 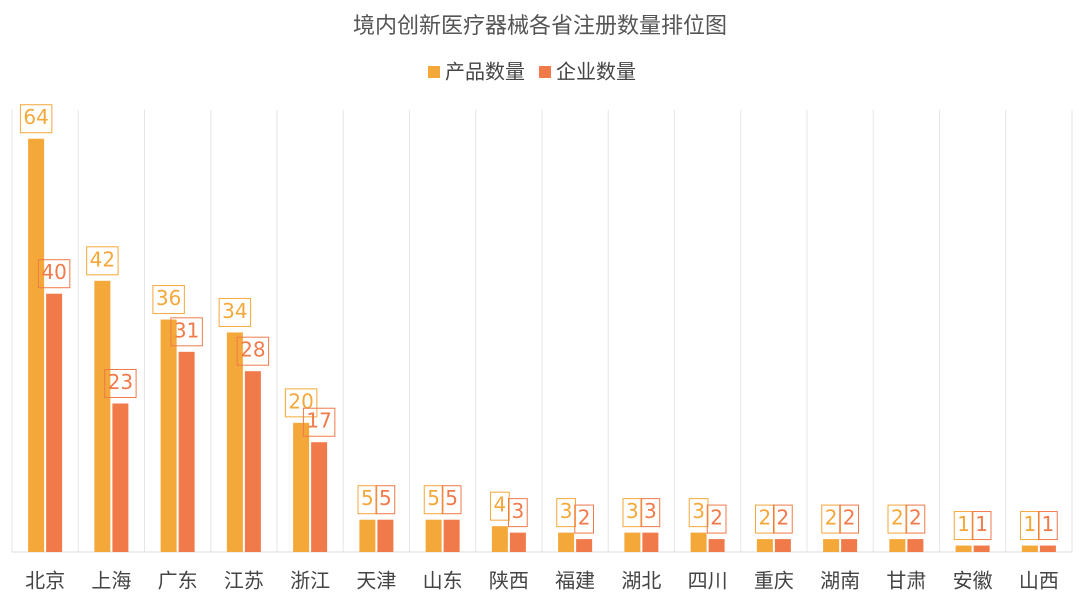 What do you see at coordinates (540, 26) in the screenshot?
I see `chart-title: 境内创新医疗器械各省注册数量排位图` at bounding box center [540, 26].